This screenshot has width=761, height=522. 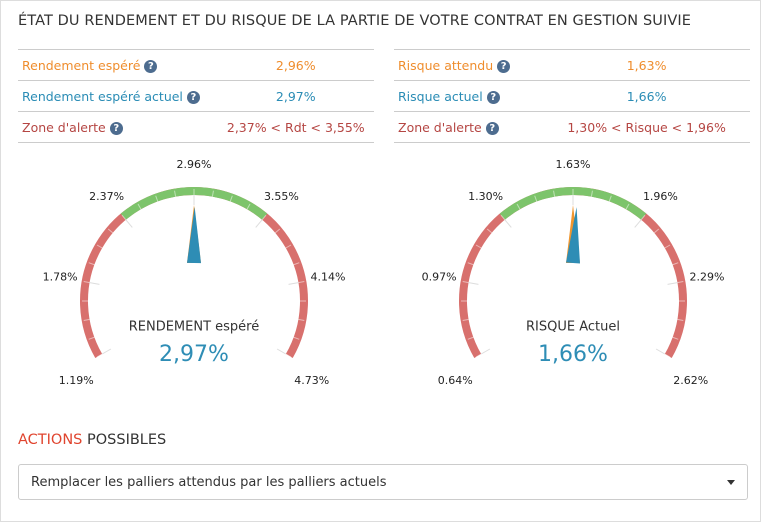 I want to click on gauge-label: RENDEMENT espéré, so click(x=194, y=327).